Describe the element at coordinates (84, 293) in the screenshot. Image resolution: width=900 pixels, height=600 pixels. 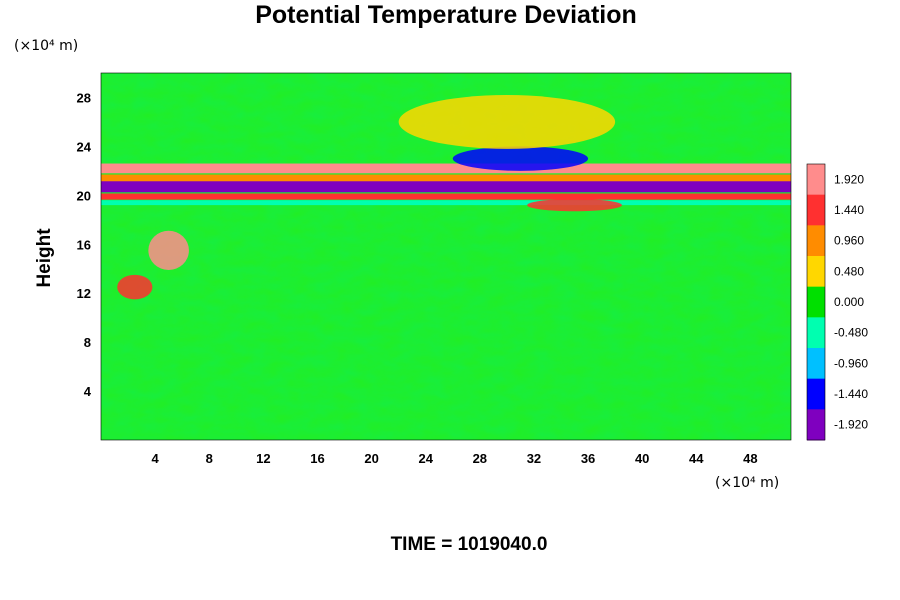
I see `y-tick-label: 12` at that location.